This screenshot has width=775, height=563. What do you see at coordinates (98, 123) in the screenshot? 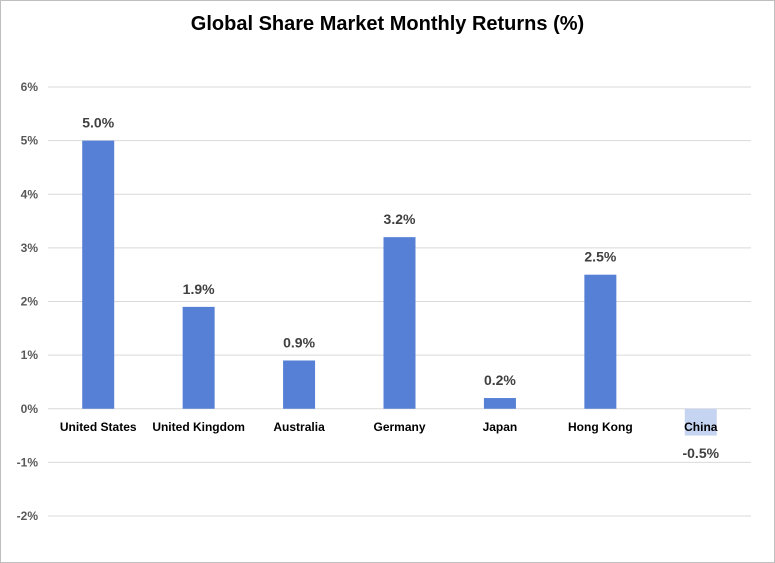
I see `data-label: 5.0%` at bounding box center [98, 123].